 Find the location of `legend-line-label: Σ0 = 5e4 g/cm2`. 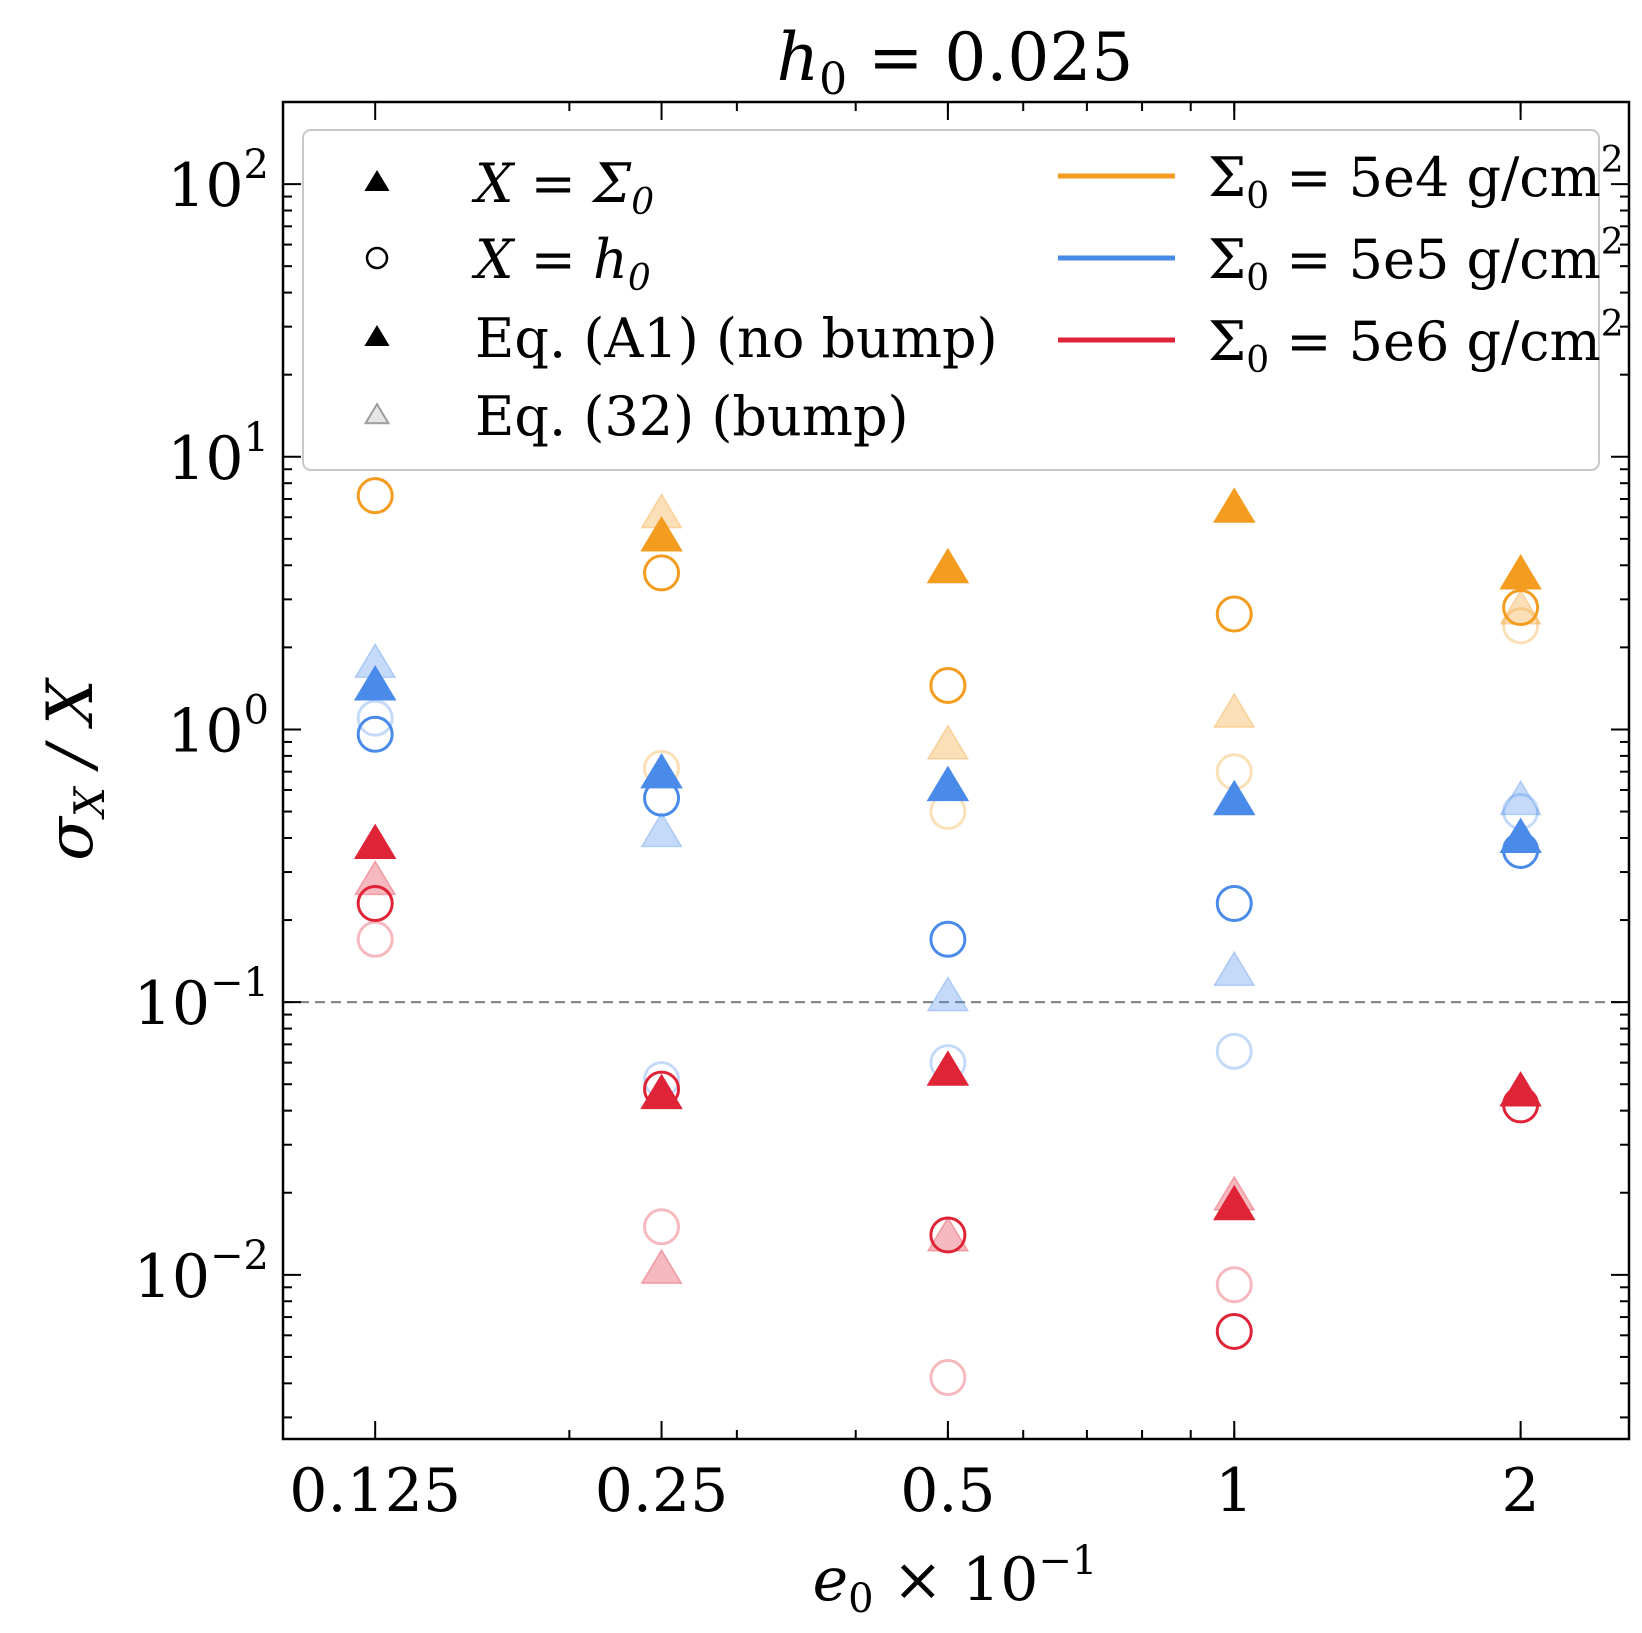

legend-line-label: Σ0 = 5e4 g/cm2 is located at coordinates (1416, 178).